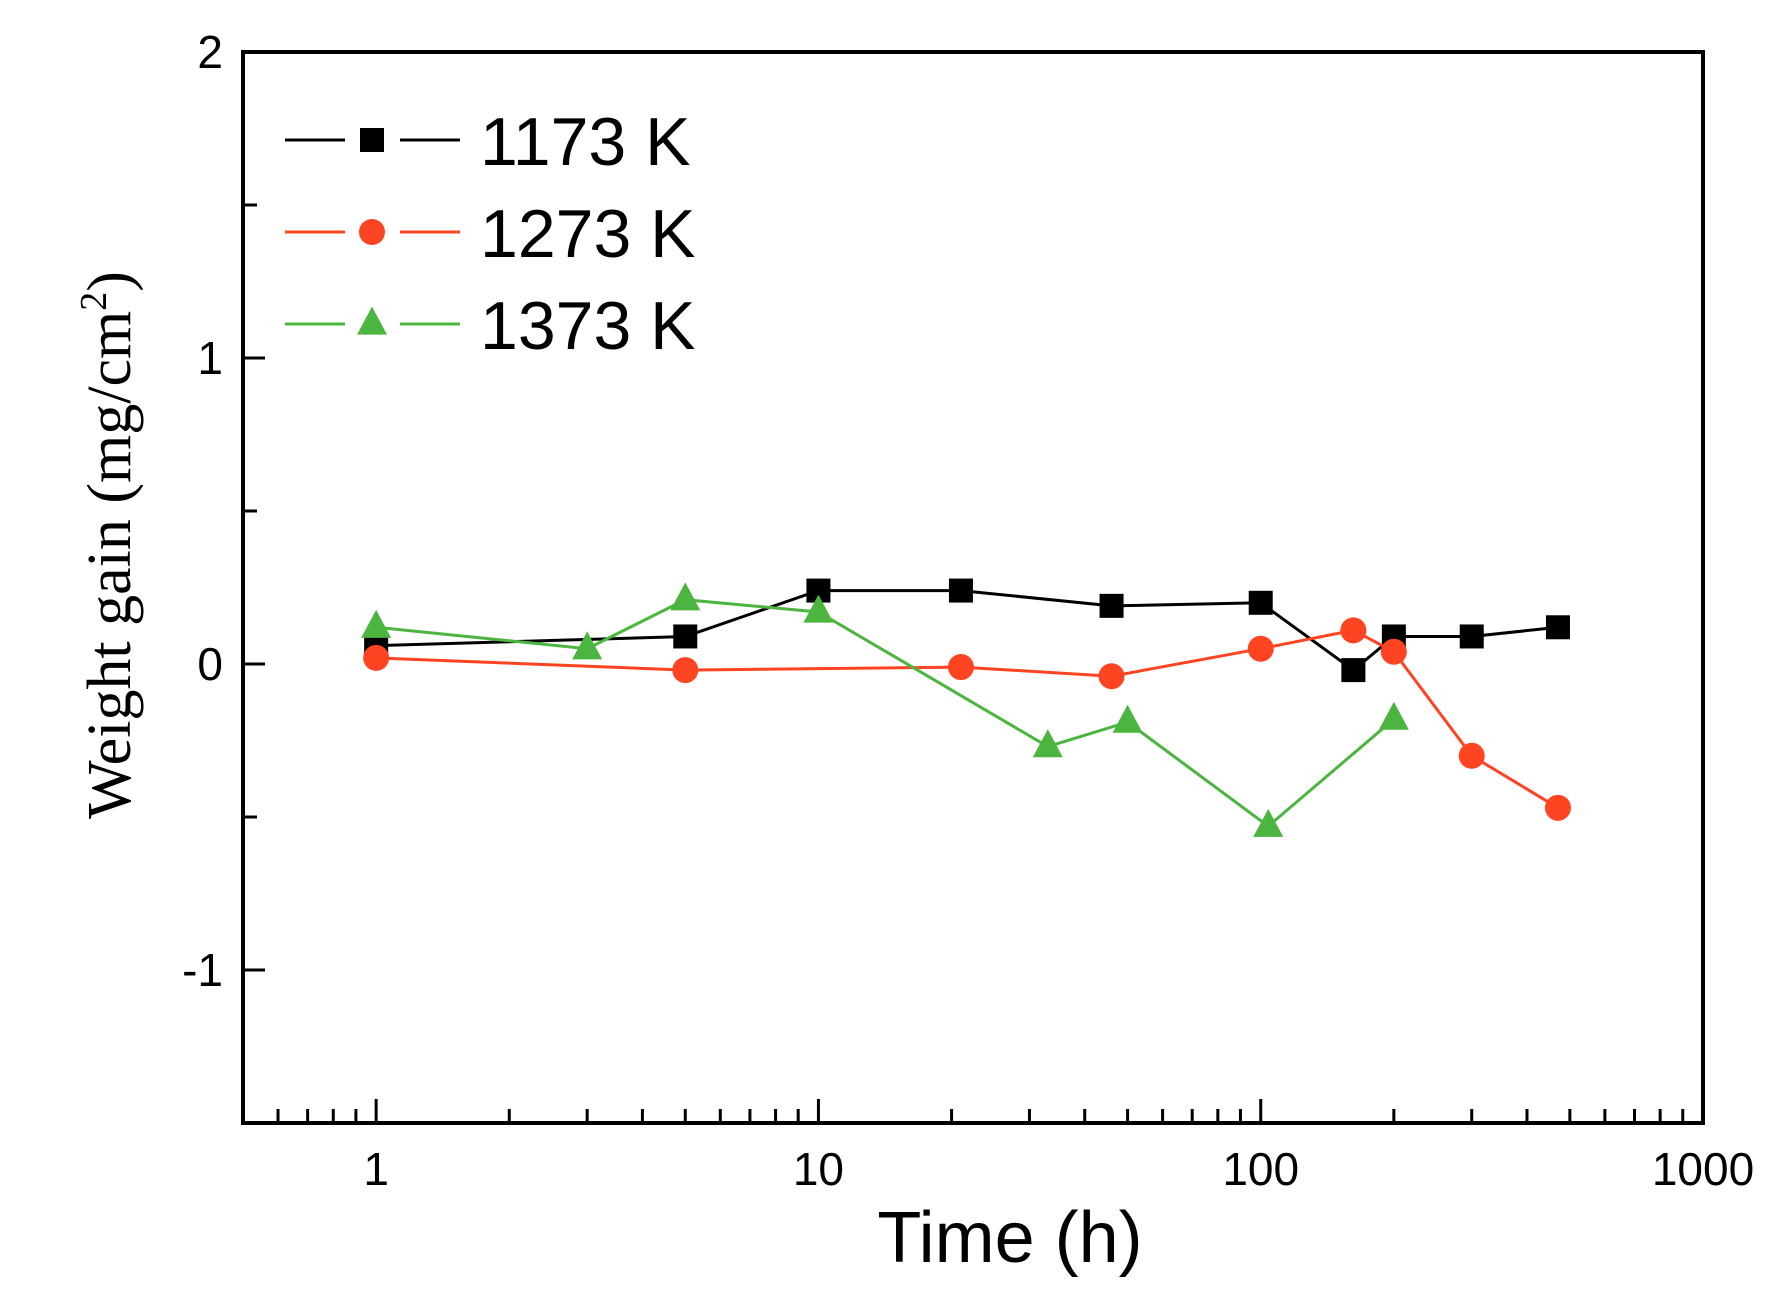  What do you see at coordinates (110, 281) in the screenshot?
I see `y-axis-title-close: )` at bounding box center [110, 281].